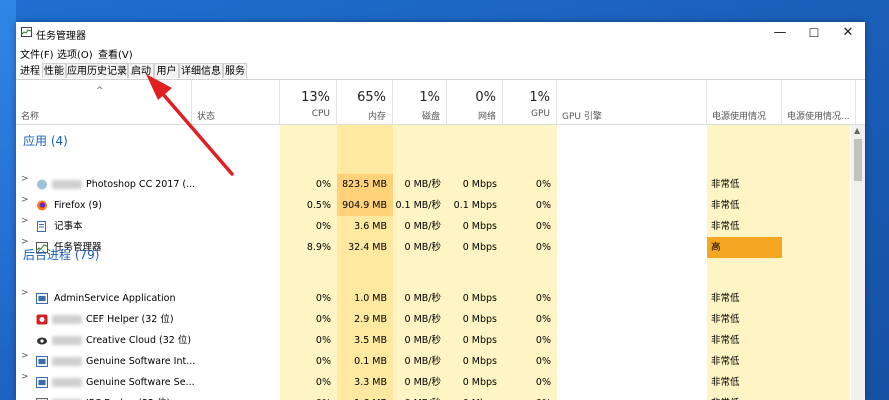  What do you see at coordinates (475, 102) in the screenshot?
I see `col-network-header: 0% 网络` at bounding box center [475, 102].